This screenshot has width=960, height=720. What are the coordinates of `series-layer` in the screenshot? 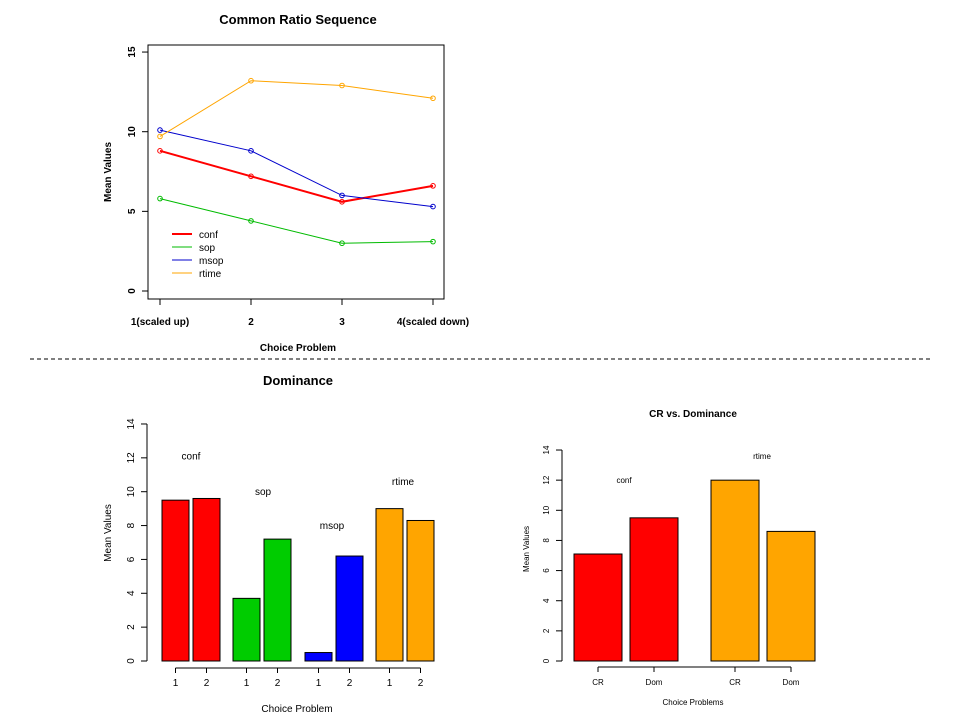 It's located at (296, 162).